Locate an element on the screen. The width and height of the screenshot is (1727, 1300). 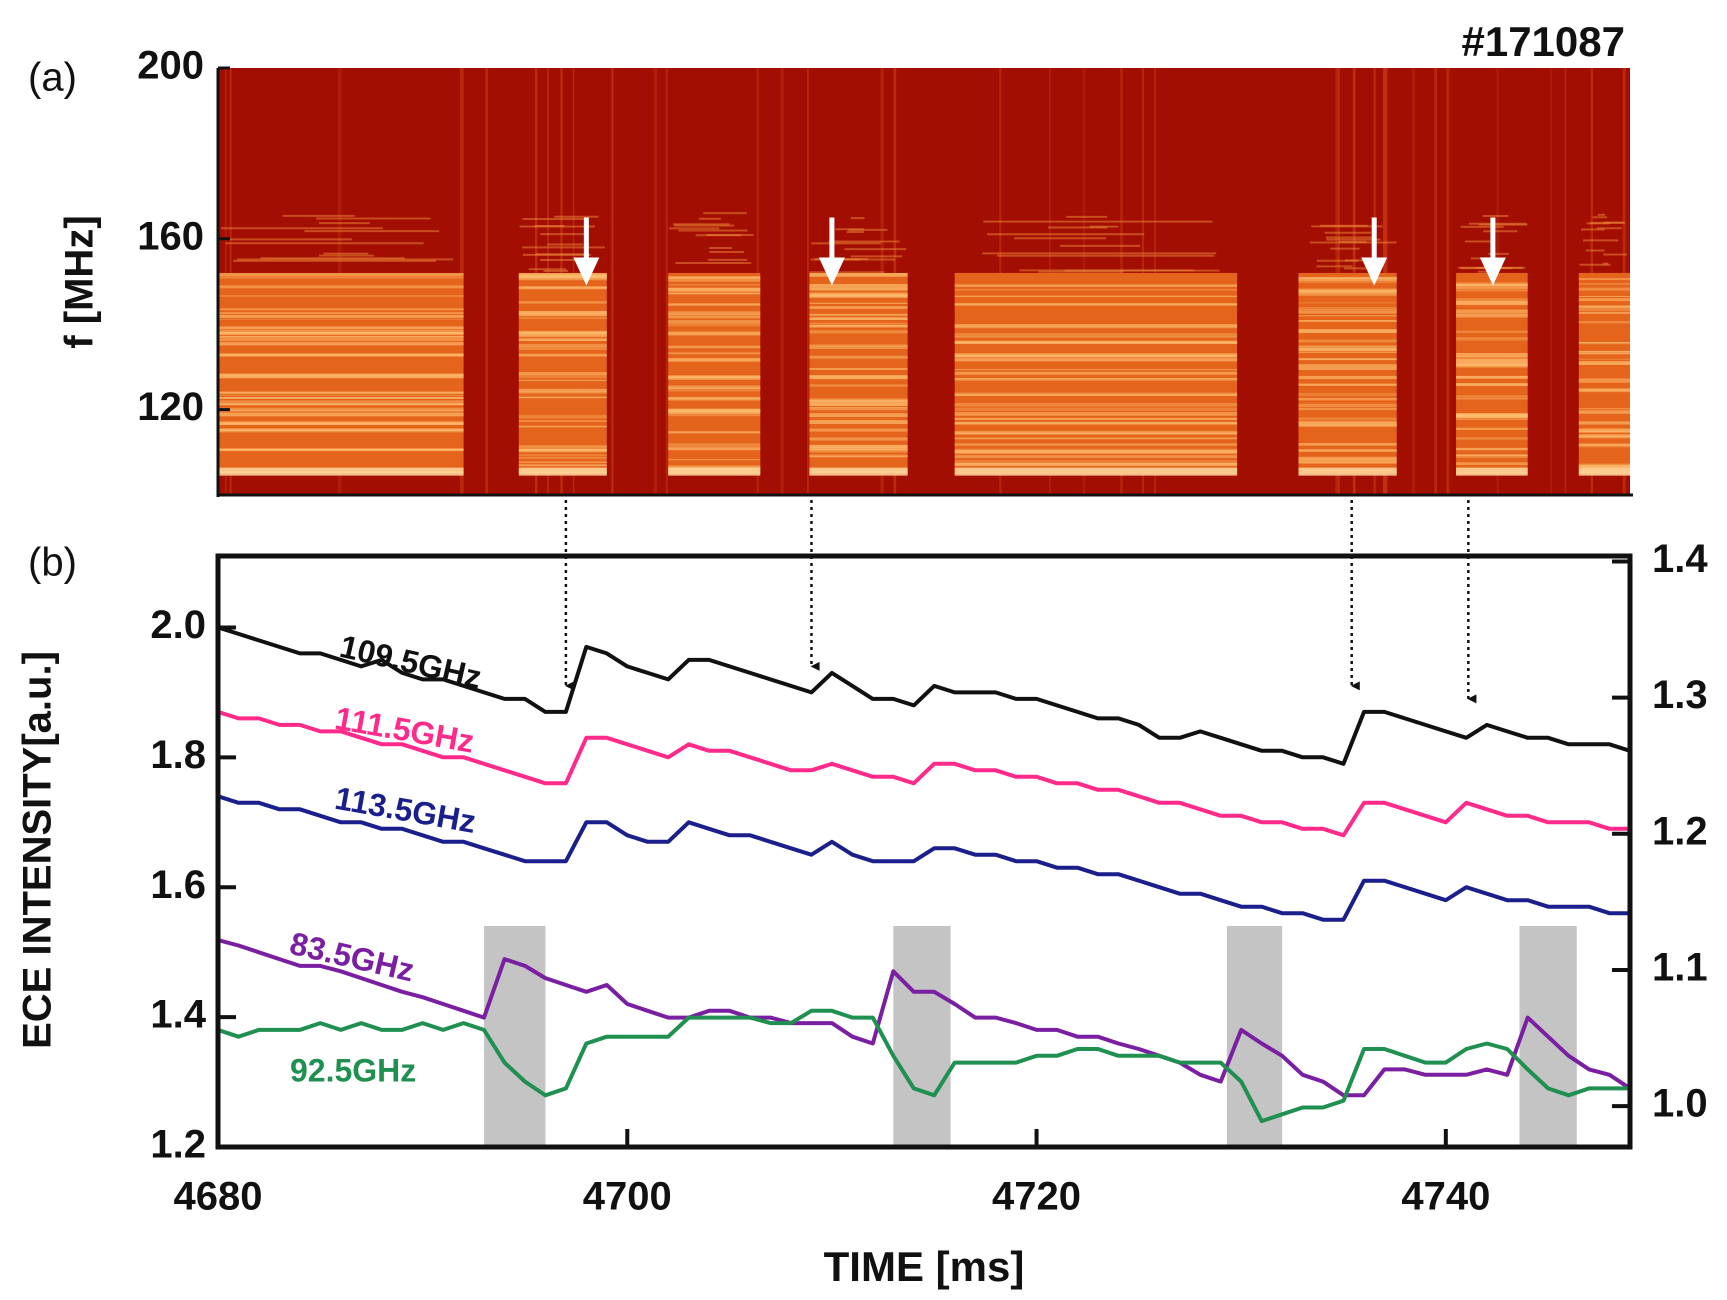
shot-number: #171087 is located at coordinates (1543, 41).